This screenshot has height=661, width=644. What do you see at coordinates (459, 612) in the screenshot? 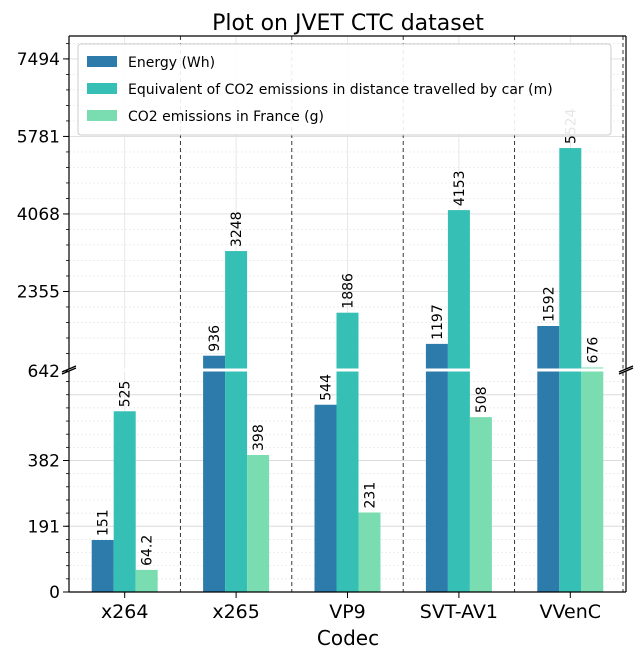
I see `x-tick-label: SVT-AV1` at bounding box center [459, 612].